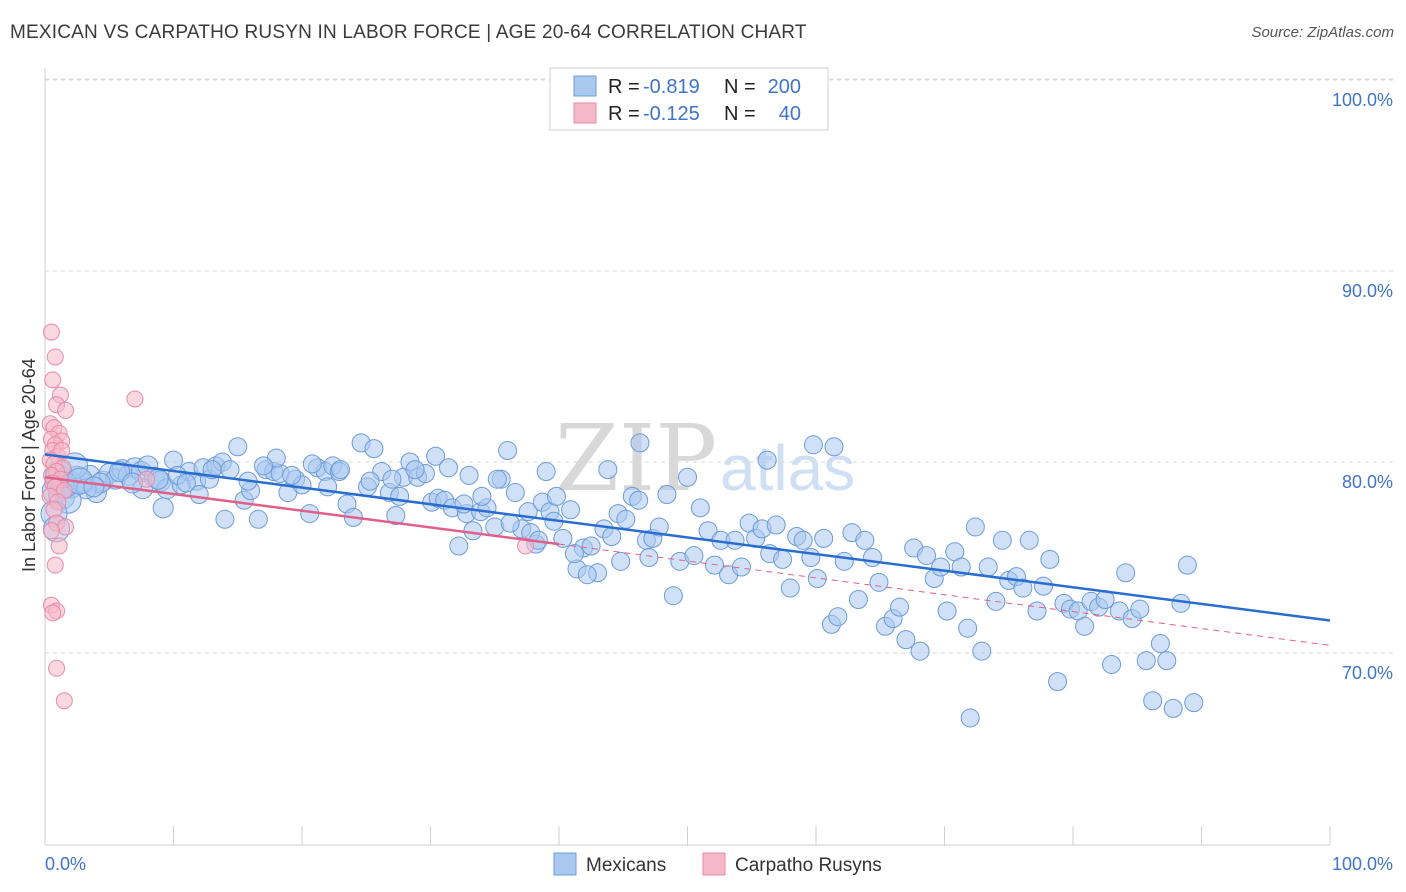  What do you see at coordinates (624, 87) in the screenshot?
I see `legend-r-label-1: R =` at bounding box center [624, 87].